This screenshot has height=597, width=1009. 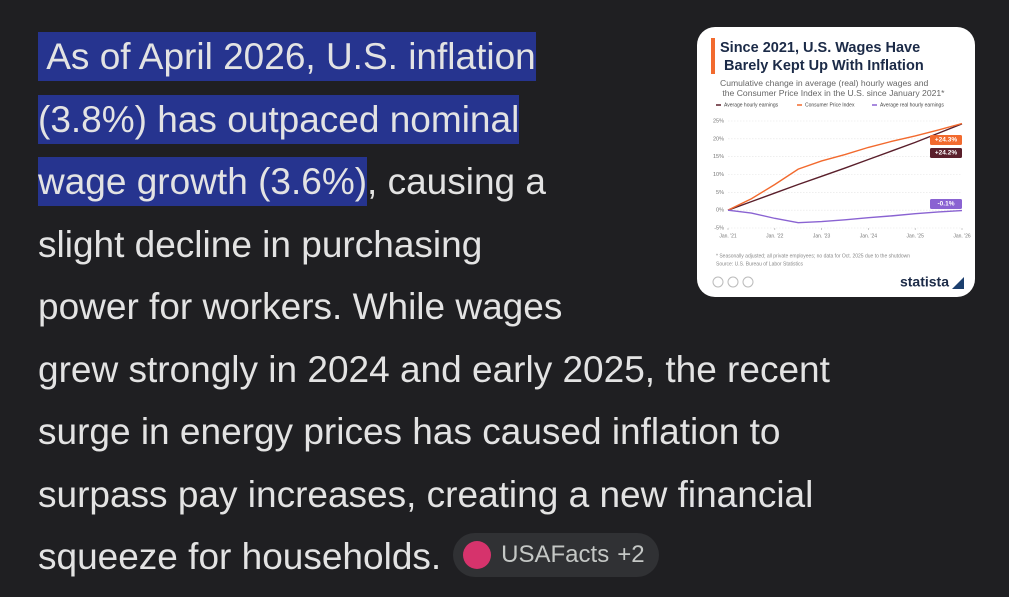 I want to click on brand: statista, so click(x=924, y=282).